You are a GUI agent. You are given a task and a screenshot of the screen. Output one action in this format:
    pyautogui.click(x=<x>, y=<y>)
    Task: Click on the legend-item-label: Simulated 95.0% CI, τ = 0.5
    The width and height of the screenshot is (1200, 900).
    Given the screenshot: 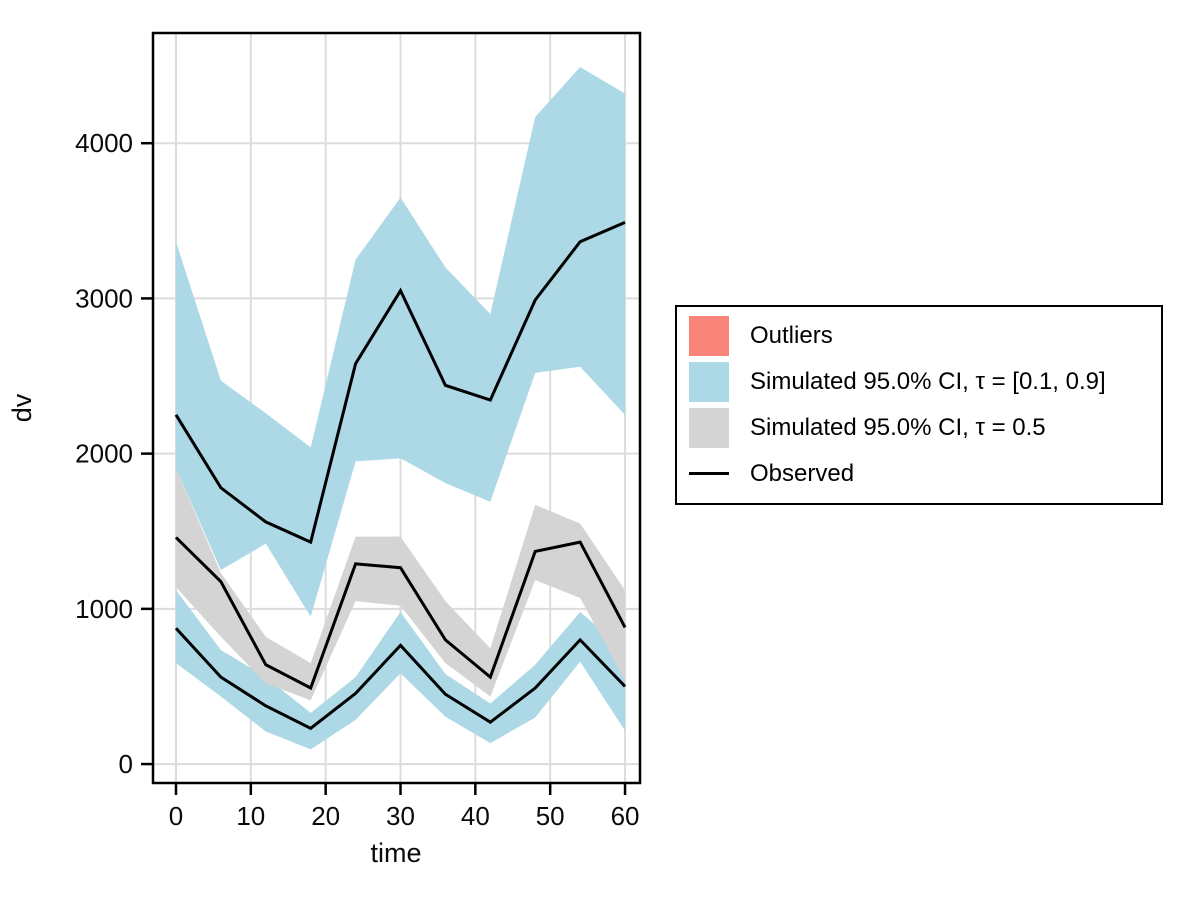 What is the action you would take?
    pyautogui.click(x=898, y=427)
    